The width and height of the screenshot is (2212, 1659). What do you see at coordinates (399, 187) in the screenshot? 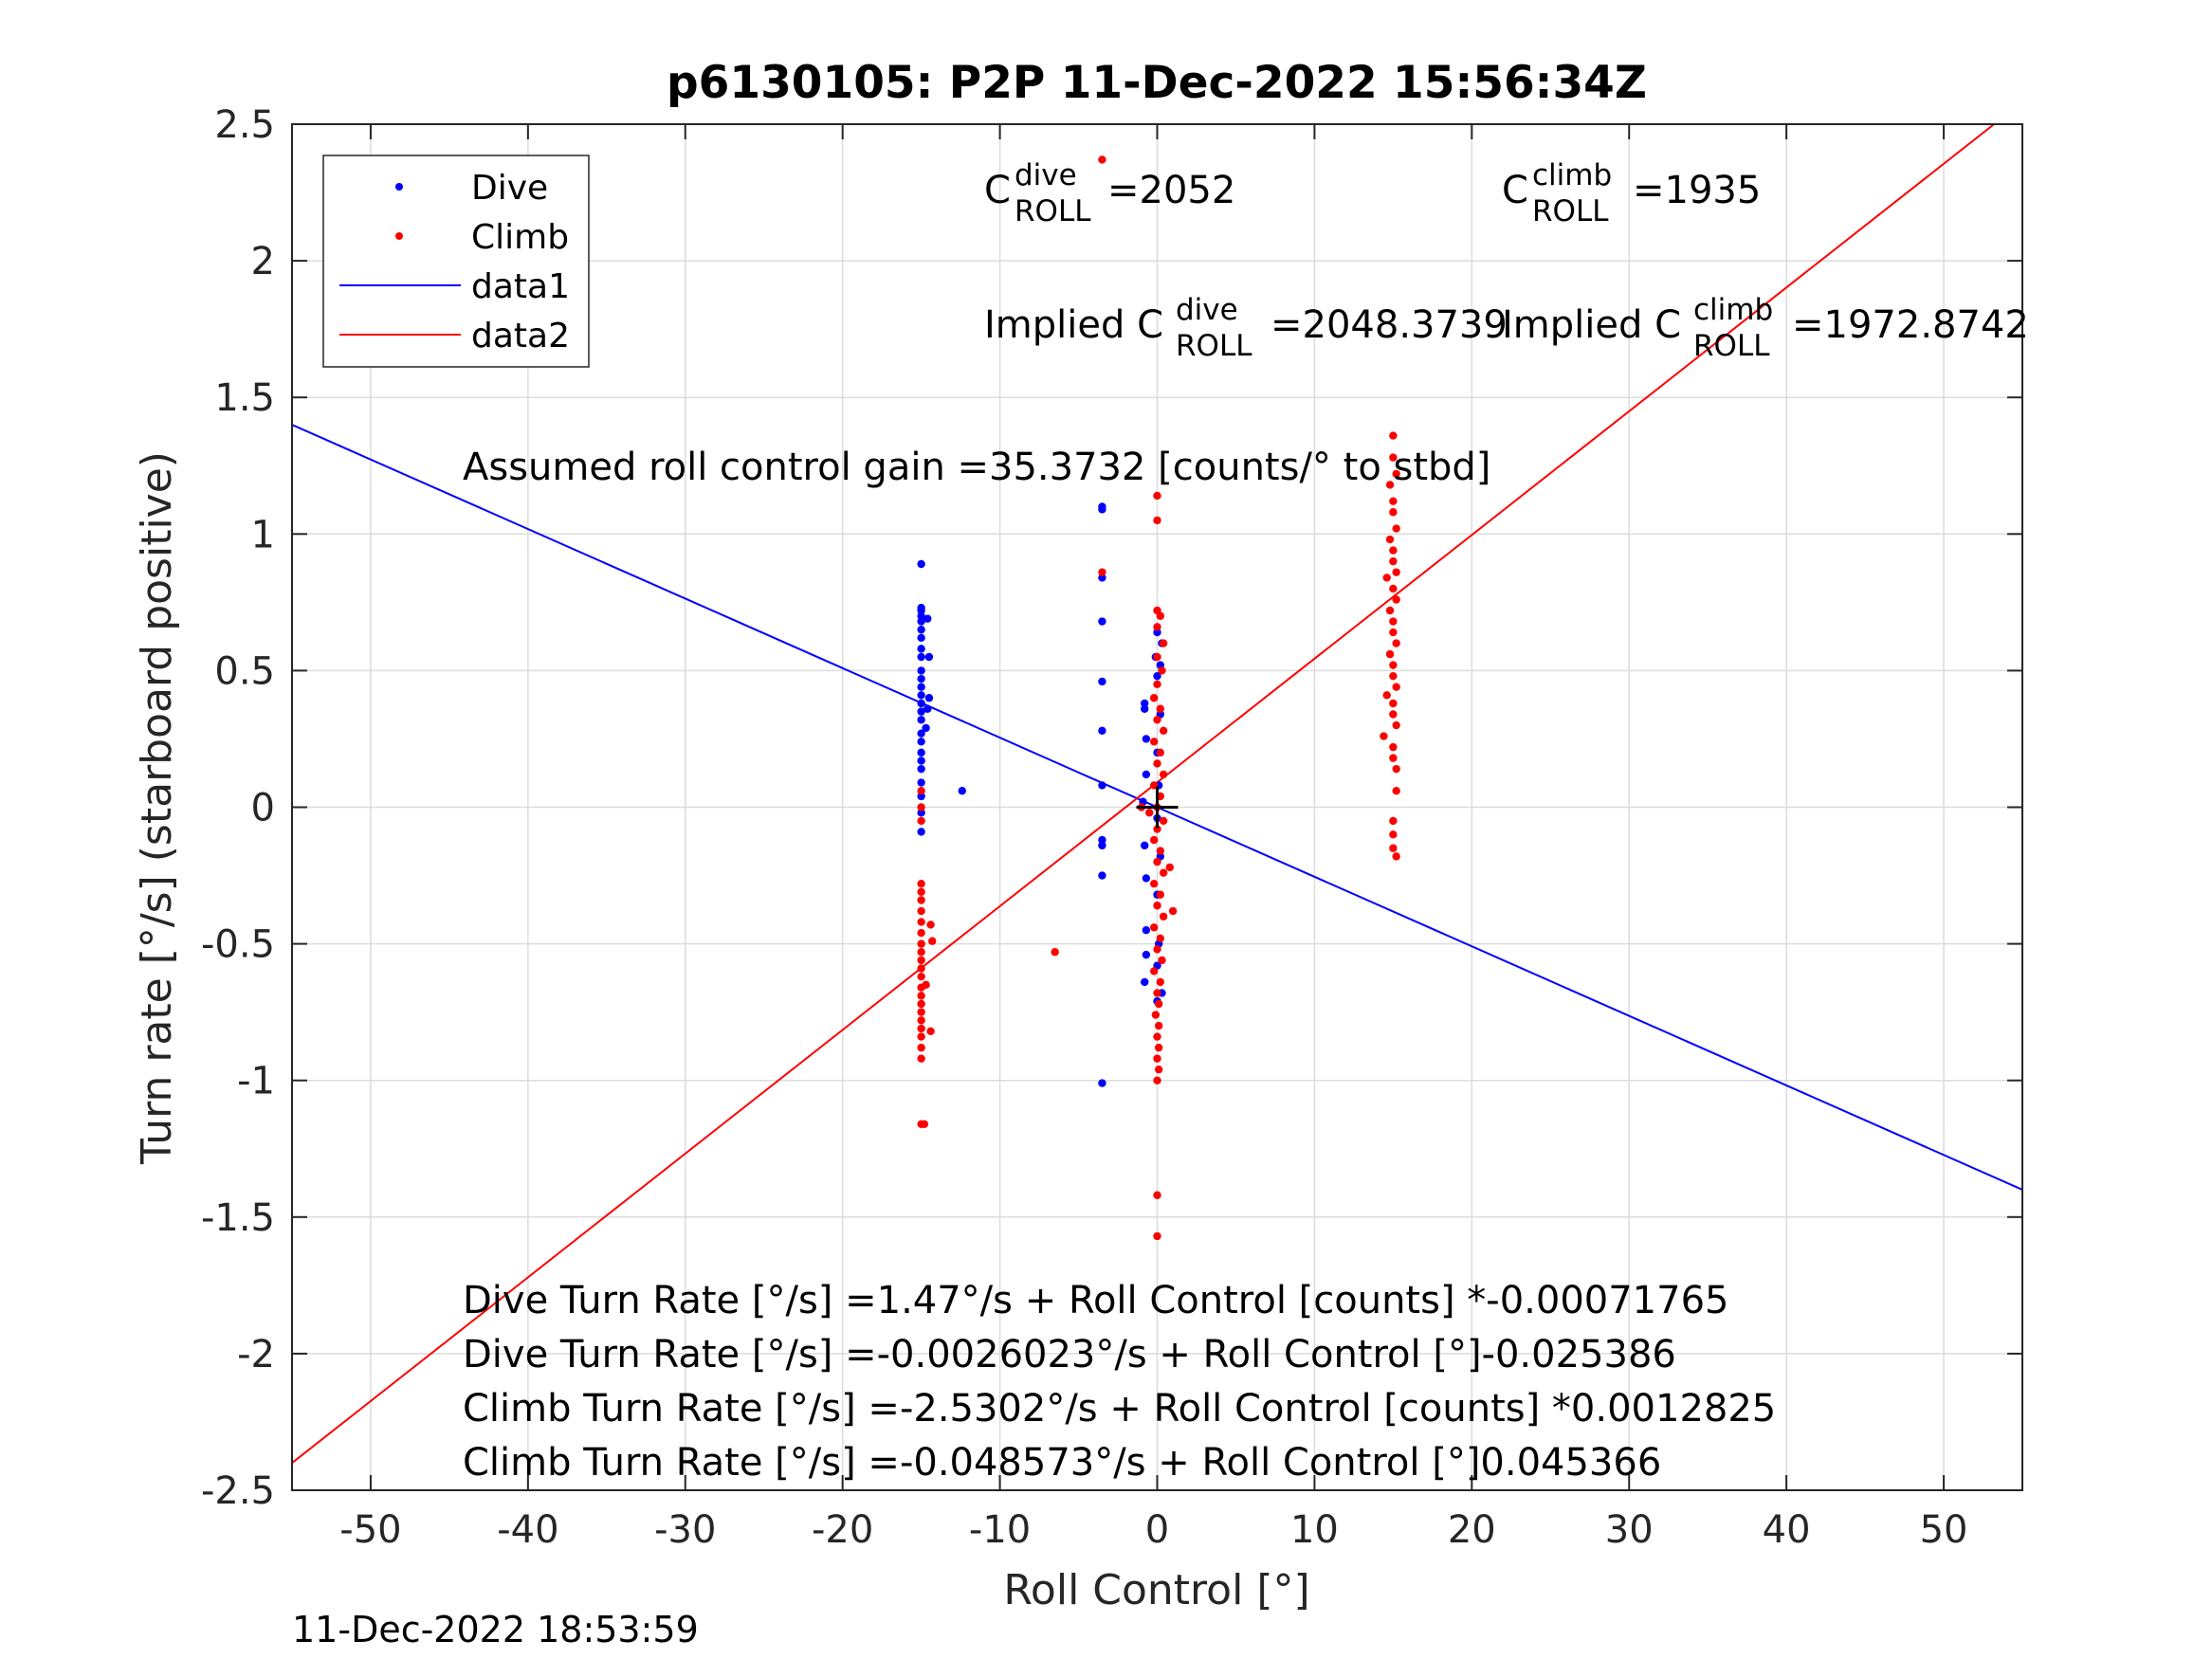
I see `legend-dive-marker` at bounding box center [399, 187].